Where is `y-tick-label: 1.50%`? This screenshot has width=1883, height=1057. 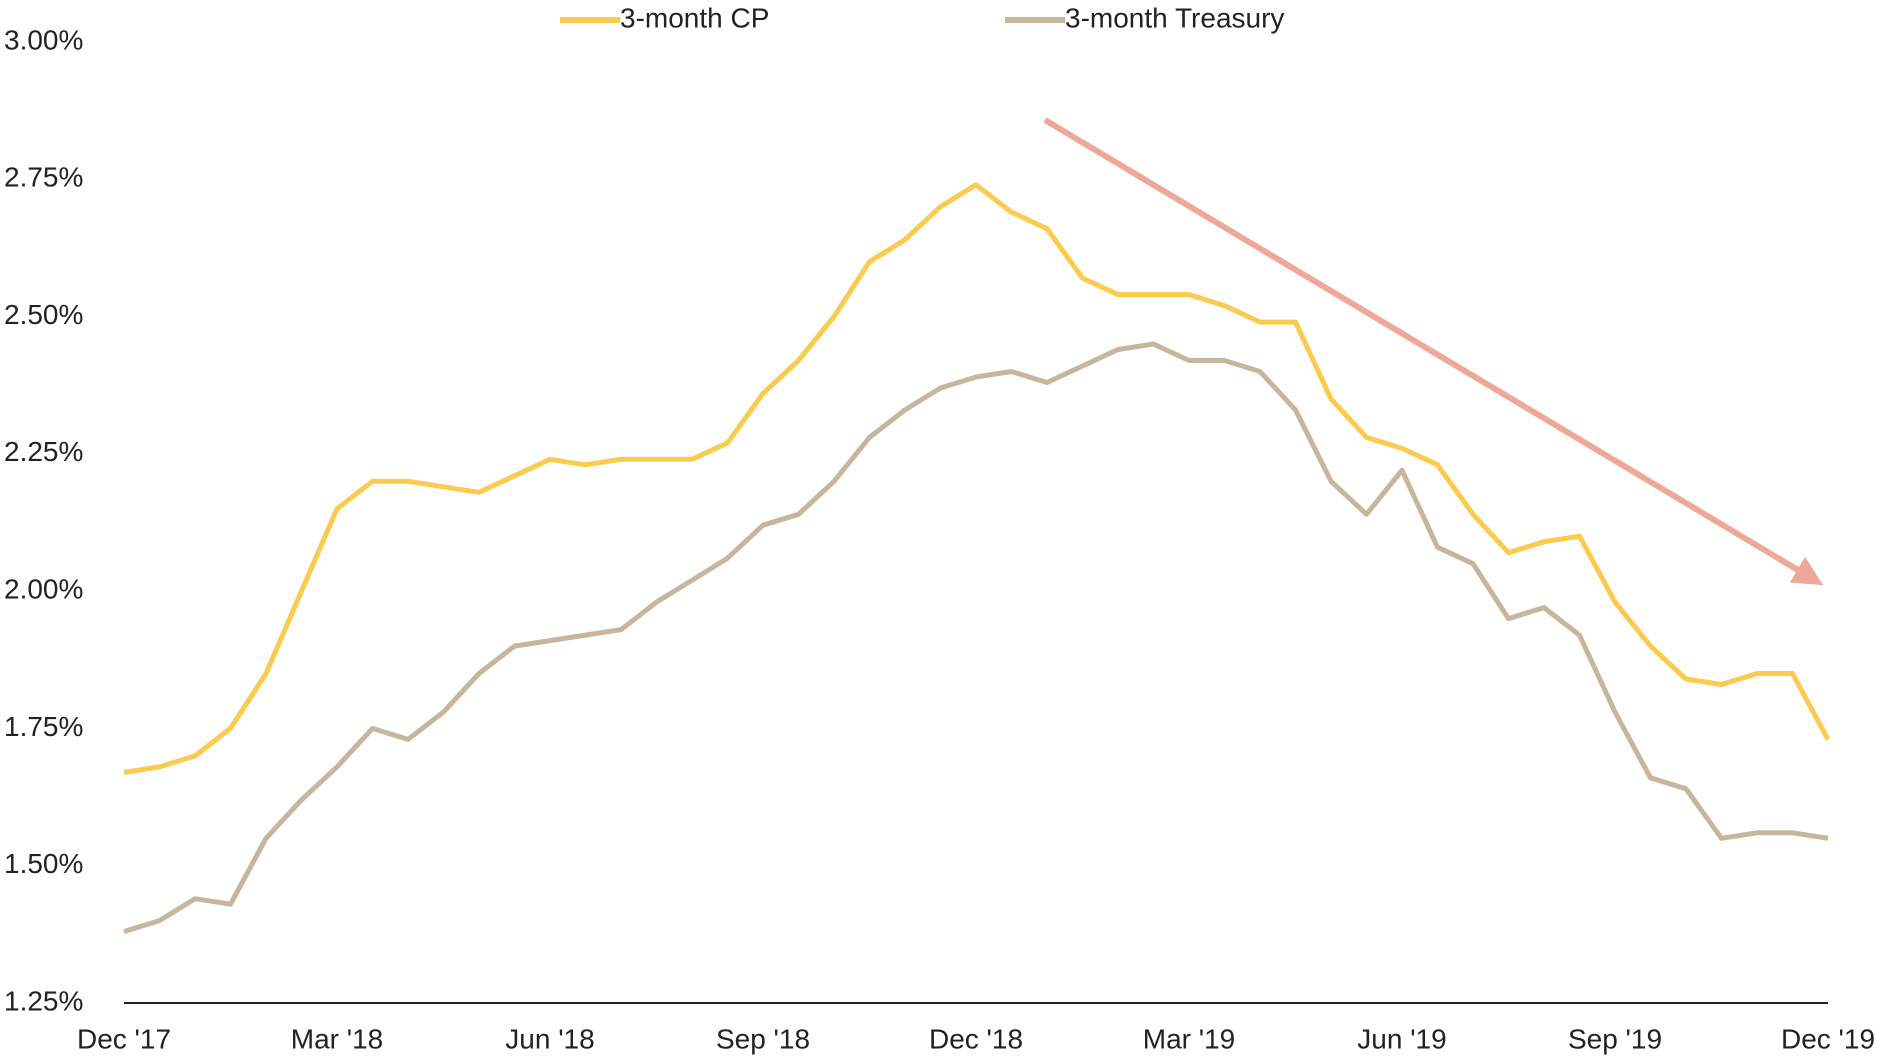
y-tick-label: 1.50% is located at coordinates (43, 863).